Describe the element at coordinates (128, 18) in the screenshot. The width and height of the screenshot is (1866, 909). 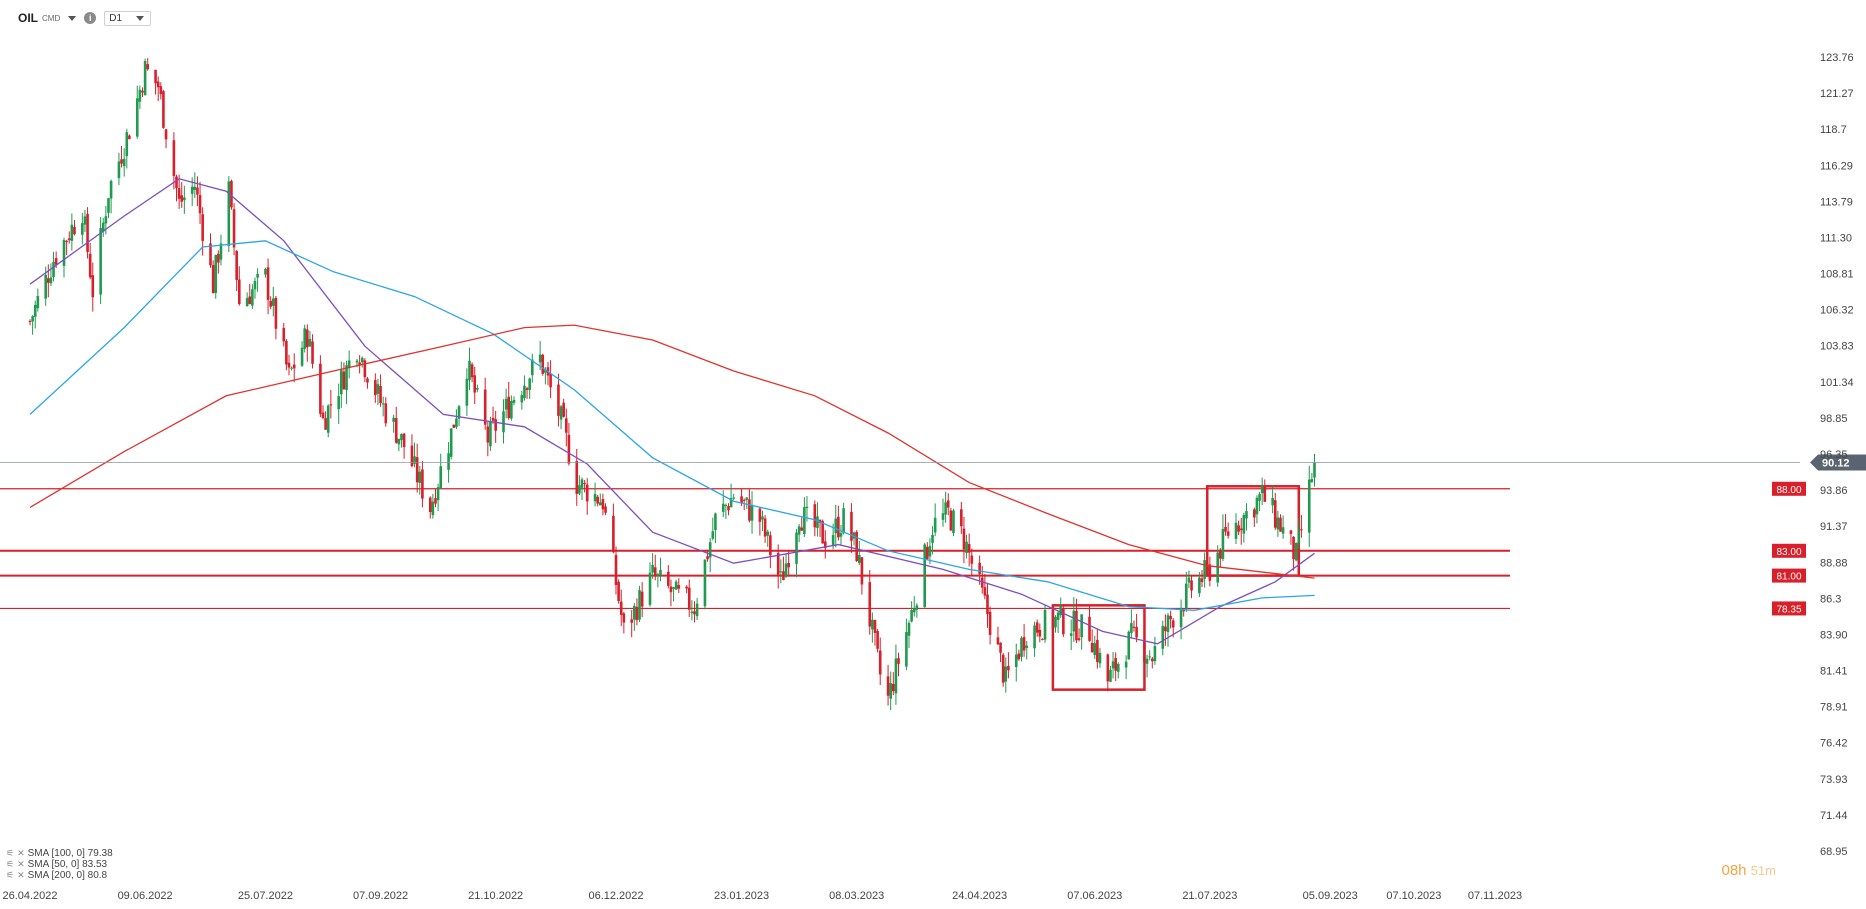
I see `timeframe-select: D1` at that location.